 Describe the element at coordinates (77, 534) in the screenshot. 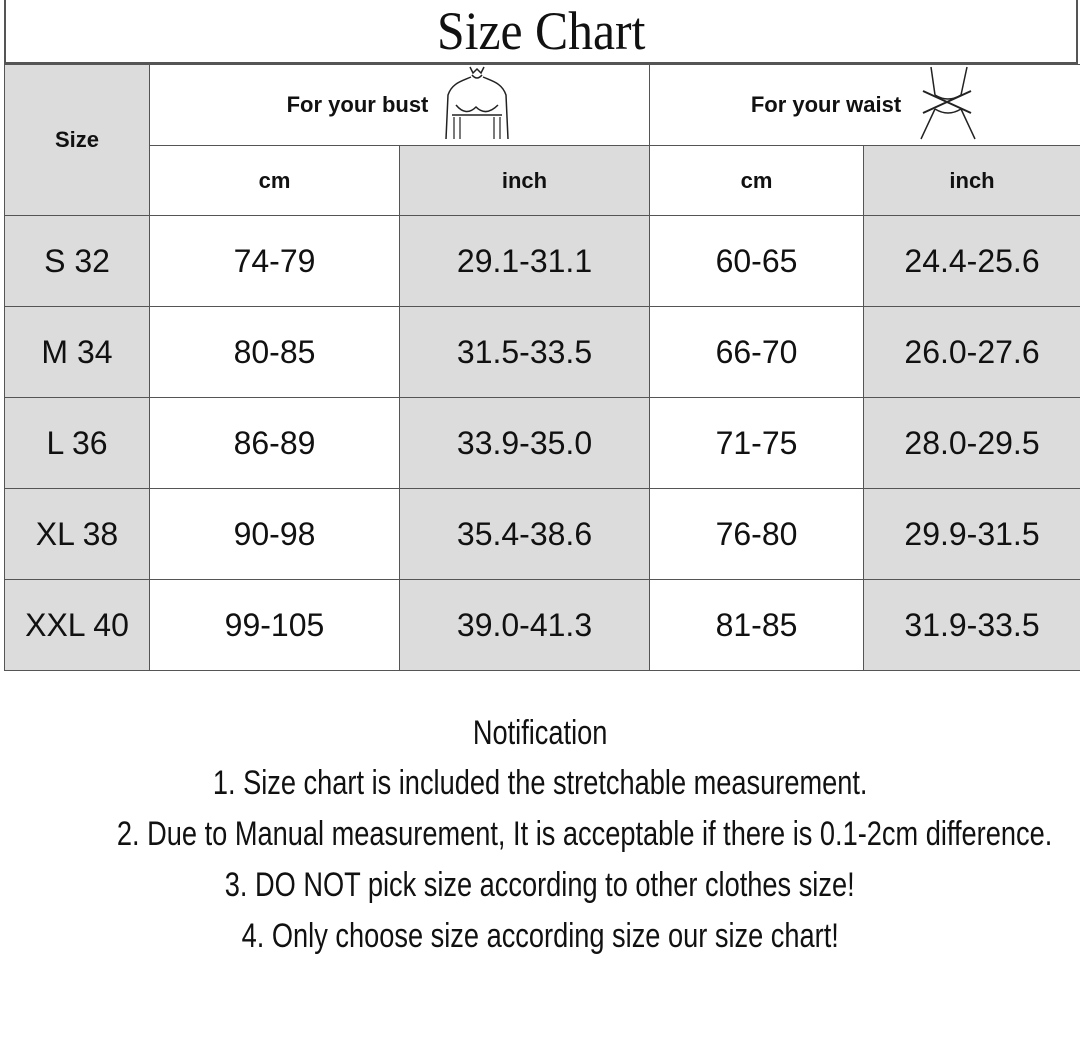

I see `size-cell: XL 38` at that location.